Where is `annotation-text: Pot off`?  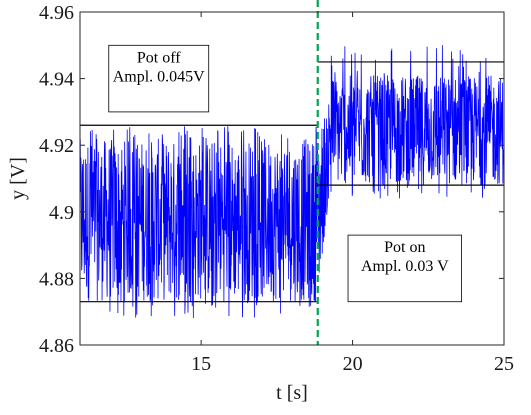
annotation-text: Pot off is located at coordinates (159, 57).